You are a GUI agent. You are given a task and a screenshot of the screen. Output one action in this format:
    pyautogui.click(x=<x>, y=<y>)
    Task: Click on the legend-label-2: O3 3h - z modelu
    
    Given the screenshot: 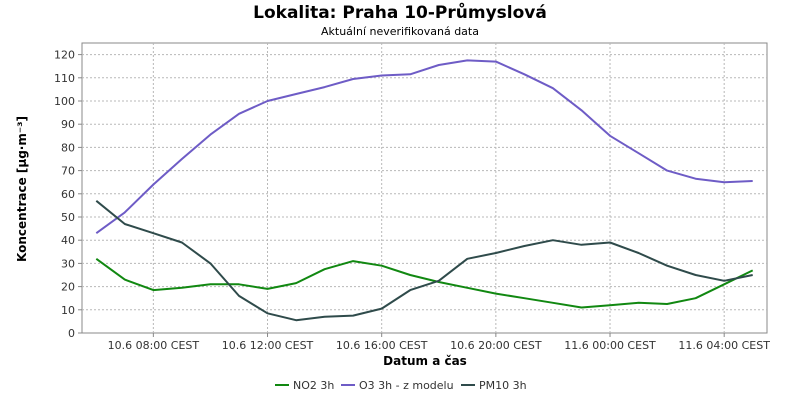 What is the action you would take?
    pyautogui.click(x=406, y=385)
    